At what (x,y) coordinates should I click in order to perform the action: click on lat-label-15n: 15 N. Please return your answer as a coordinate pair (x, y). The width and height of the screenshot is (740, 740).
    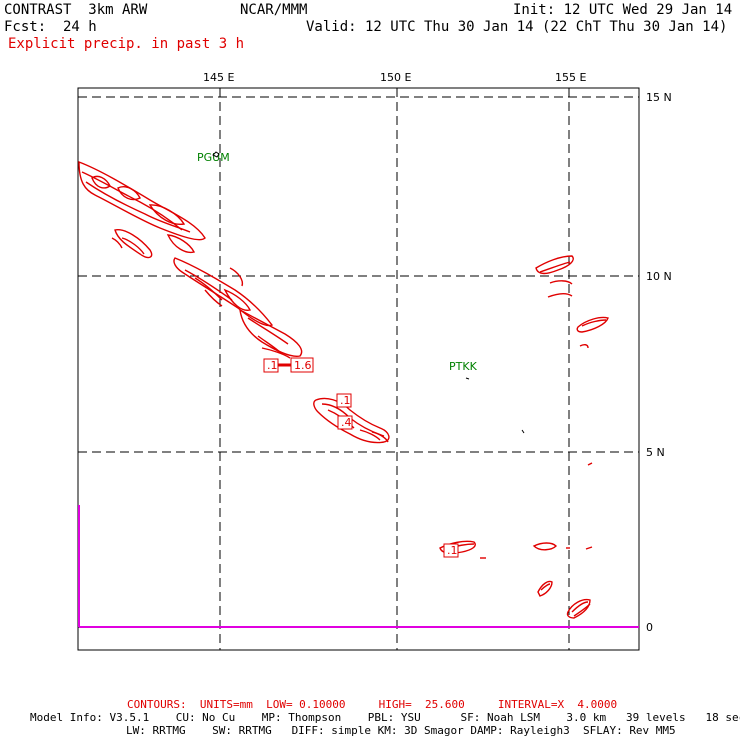
    Looking at the image, I should click on (659, 97).